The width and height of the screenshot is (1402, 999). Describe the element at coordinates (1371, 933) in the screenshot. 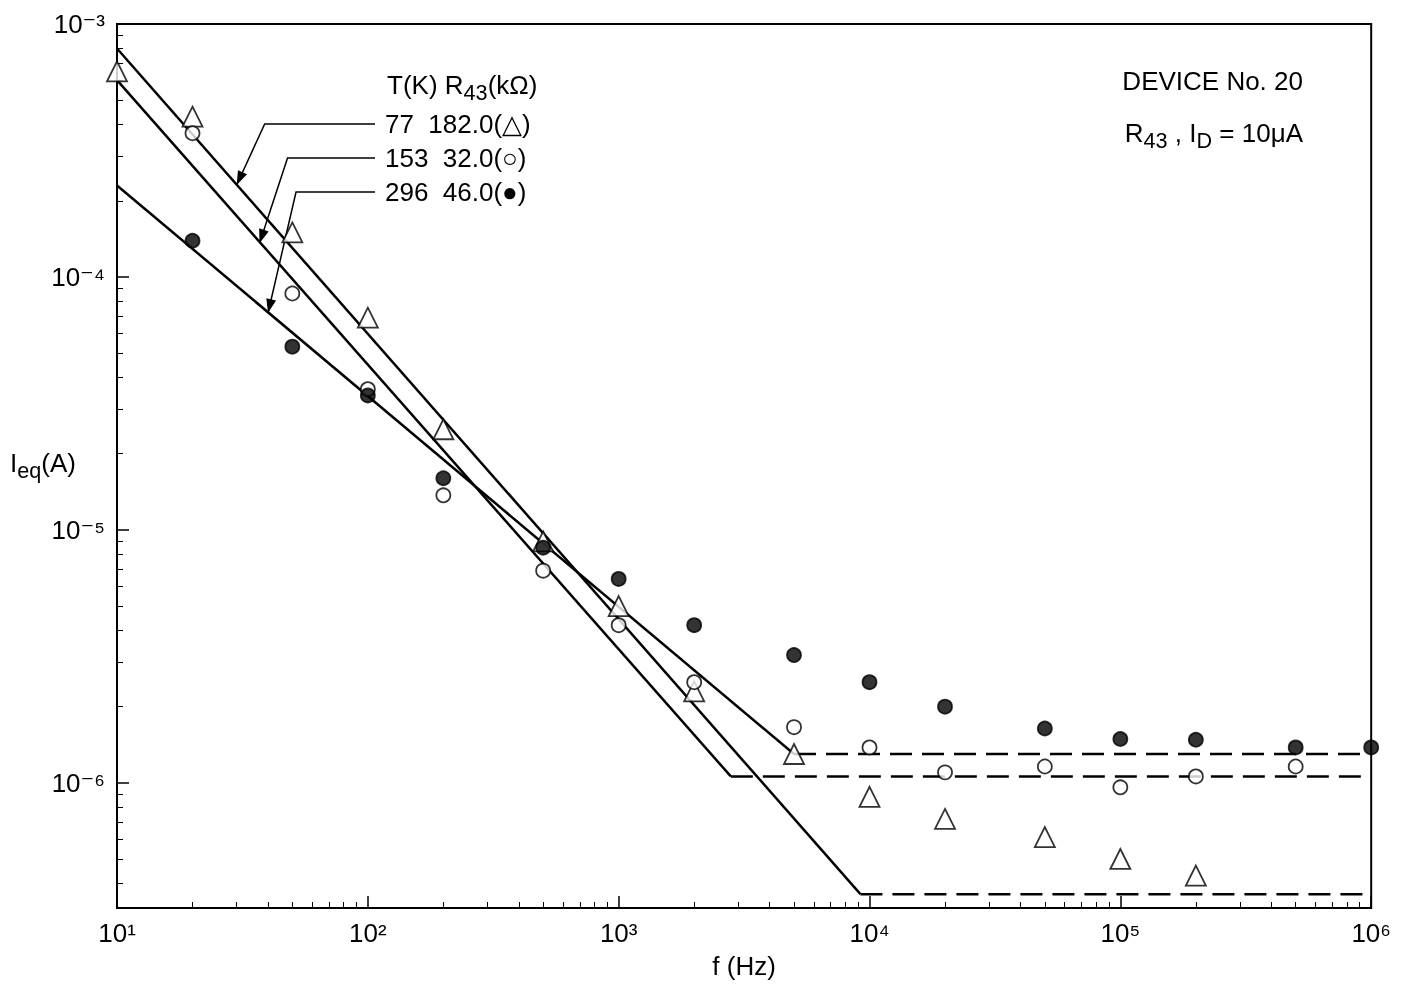

I see `x-tick-label: 10⁶` at that location.